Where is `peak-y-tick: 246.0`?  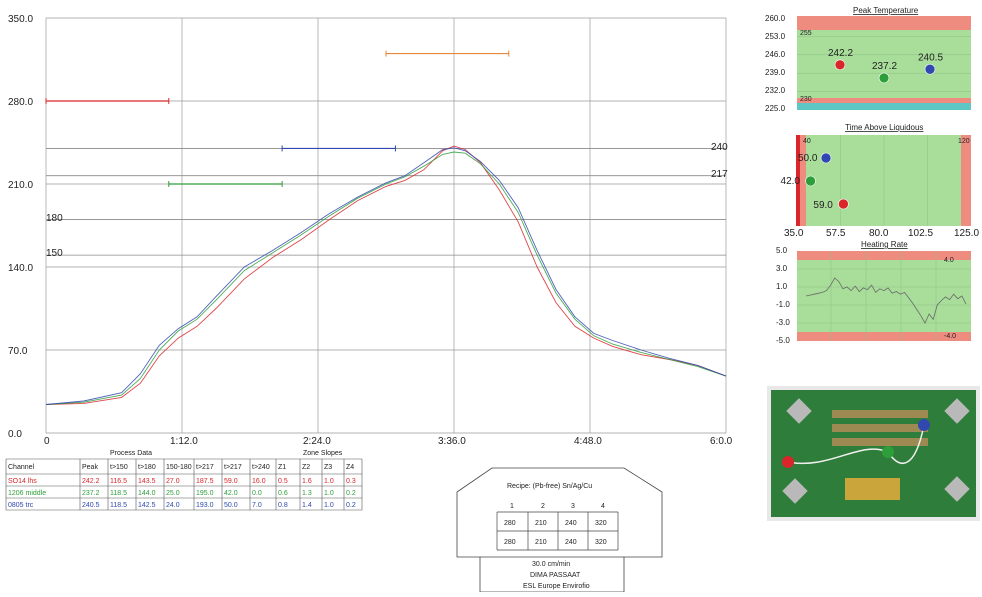
peak-y-tick: 246.0 is located at coordinates (775, 54).